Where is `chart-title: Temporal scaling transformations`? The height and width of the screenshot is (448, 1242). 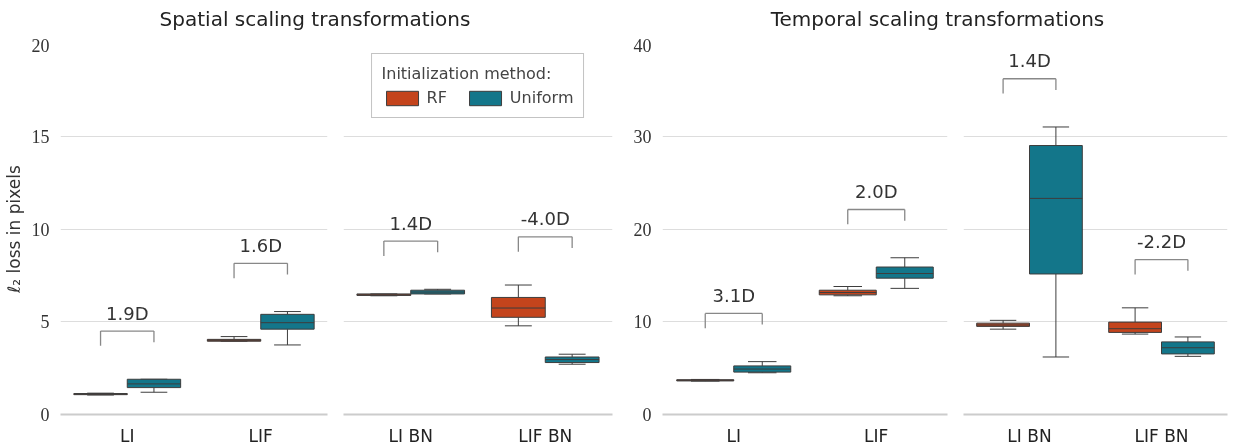
chart-title: Temporal scaling transformations is located at coordinates (937, 19).